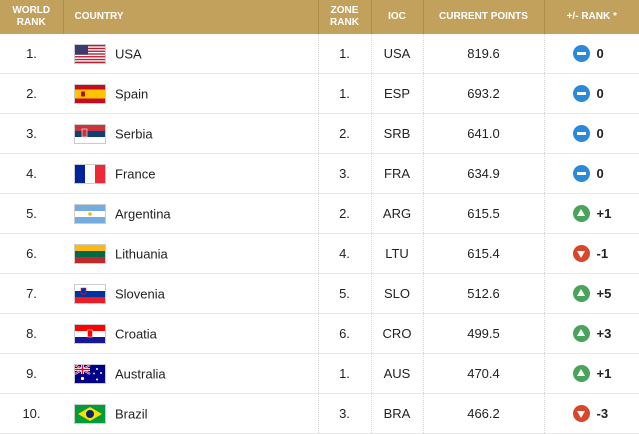  I want to click on points-cell: 470.4, so click(483, 373).